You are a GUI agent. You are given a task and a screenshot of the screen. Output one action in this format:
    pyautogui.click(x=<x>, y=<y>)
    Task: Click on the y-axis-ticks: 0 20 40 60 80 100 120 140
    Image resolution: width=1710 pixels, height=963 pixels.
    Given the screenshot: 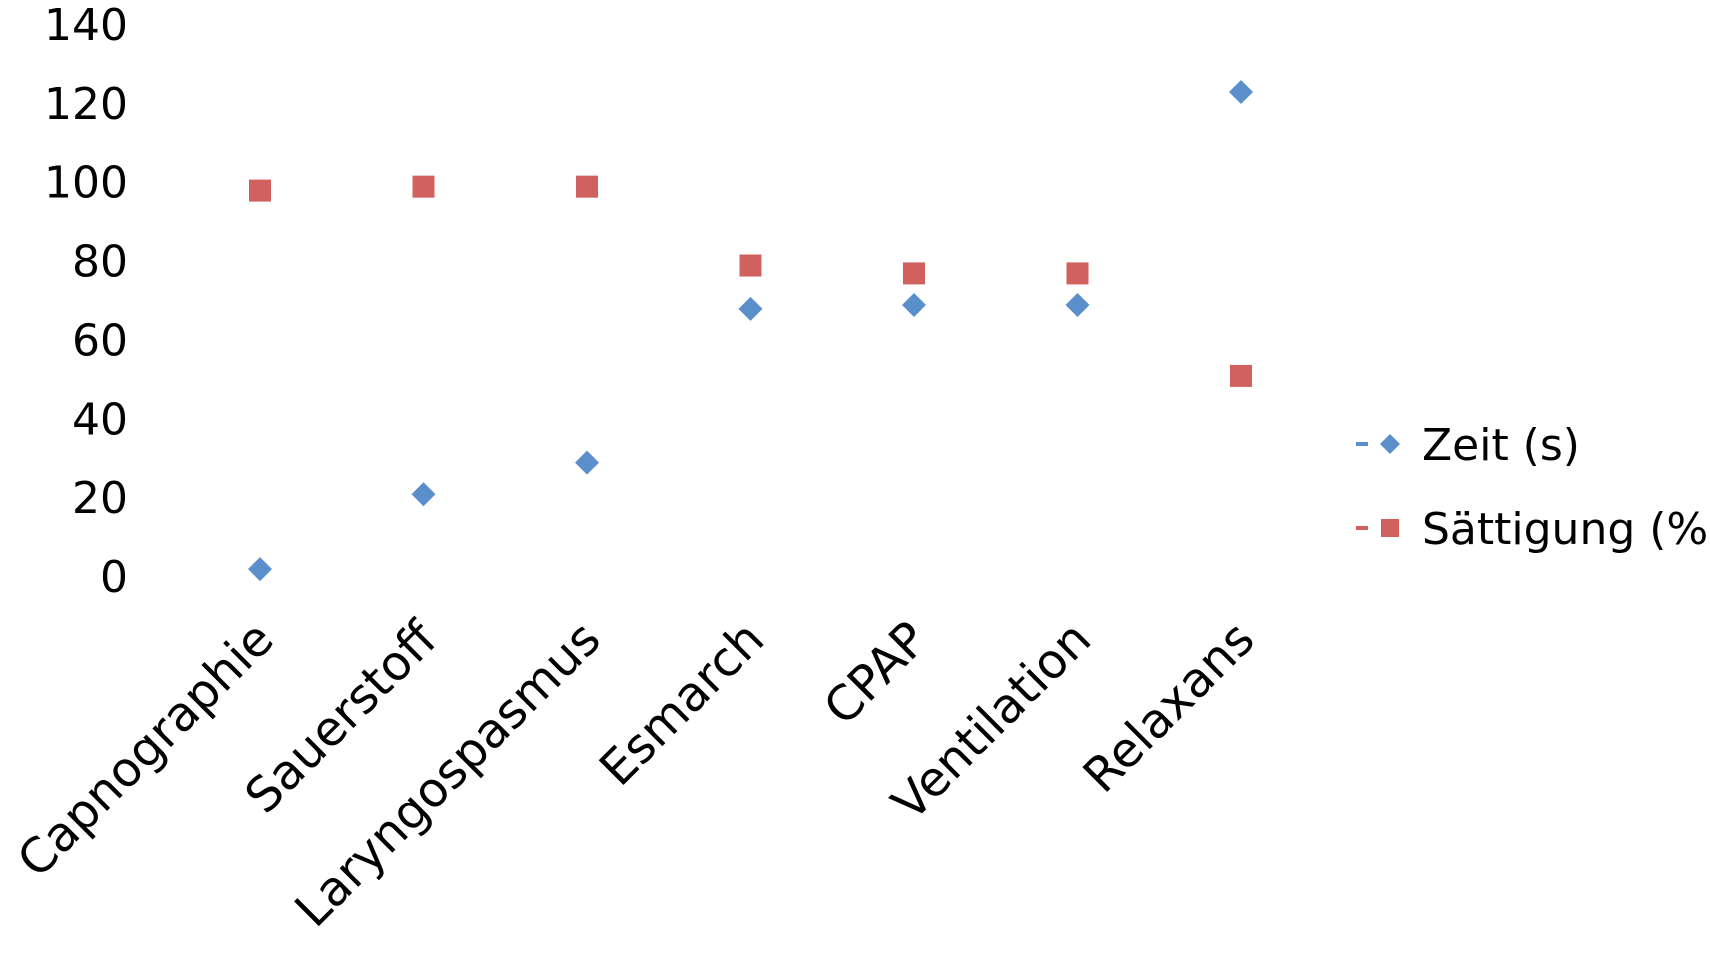 What is the action you would take?
    pyautogui.click(x=86, y=301)
    